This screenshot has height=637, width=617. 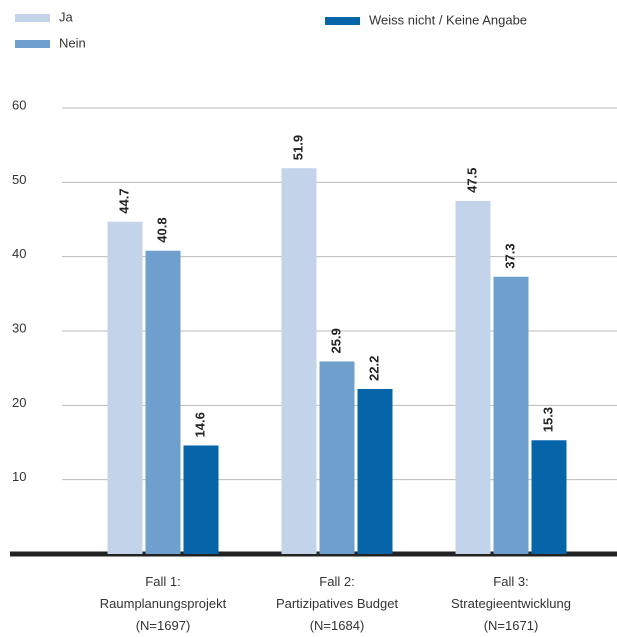 What do you see at coordinates (297, 147) in the screenshot?
I see `value-label: 51.9` at bounding box center [297, 147].